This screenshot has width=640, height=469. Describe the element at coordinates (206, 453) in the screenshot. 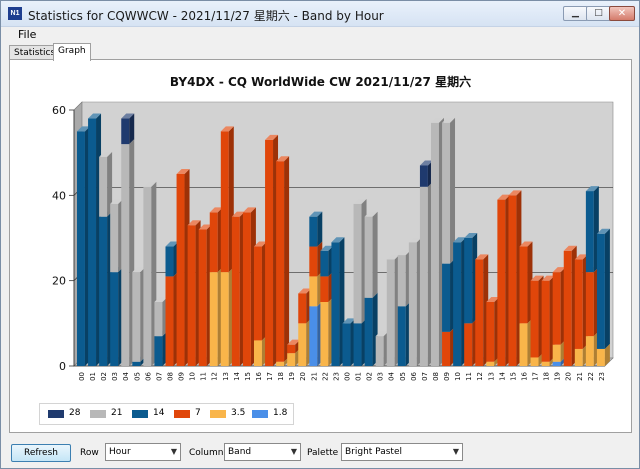

I see `column-label: Column` at that location.